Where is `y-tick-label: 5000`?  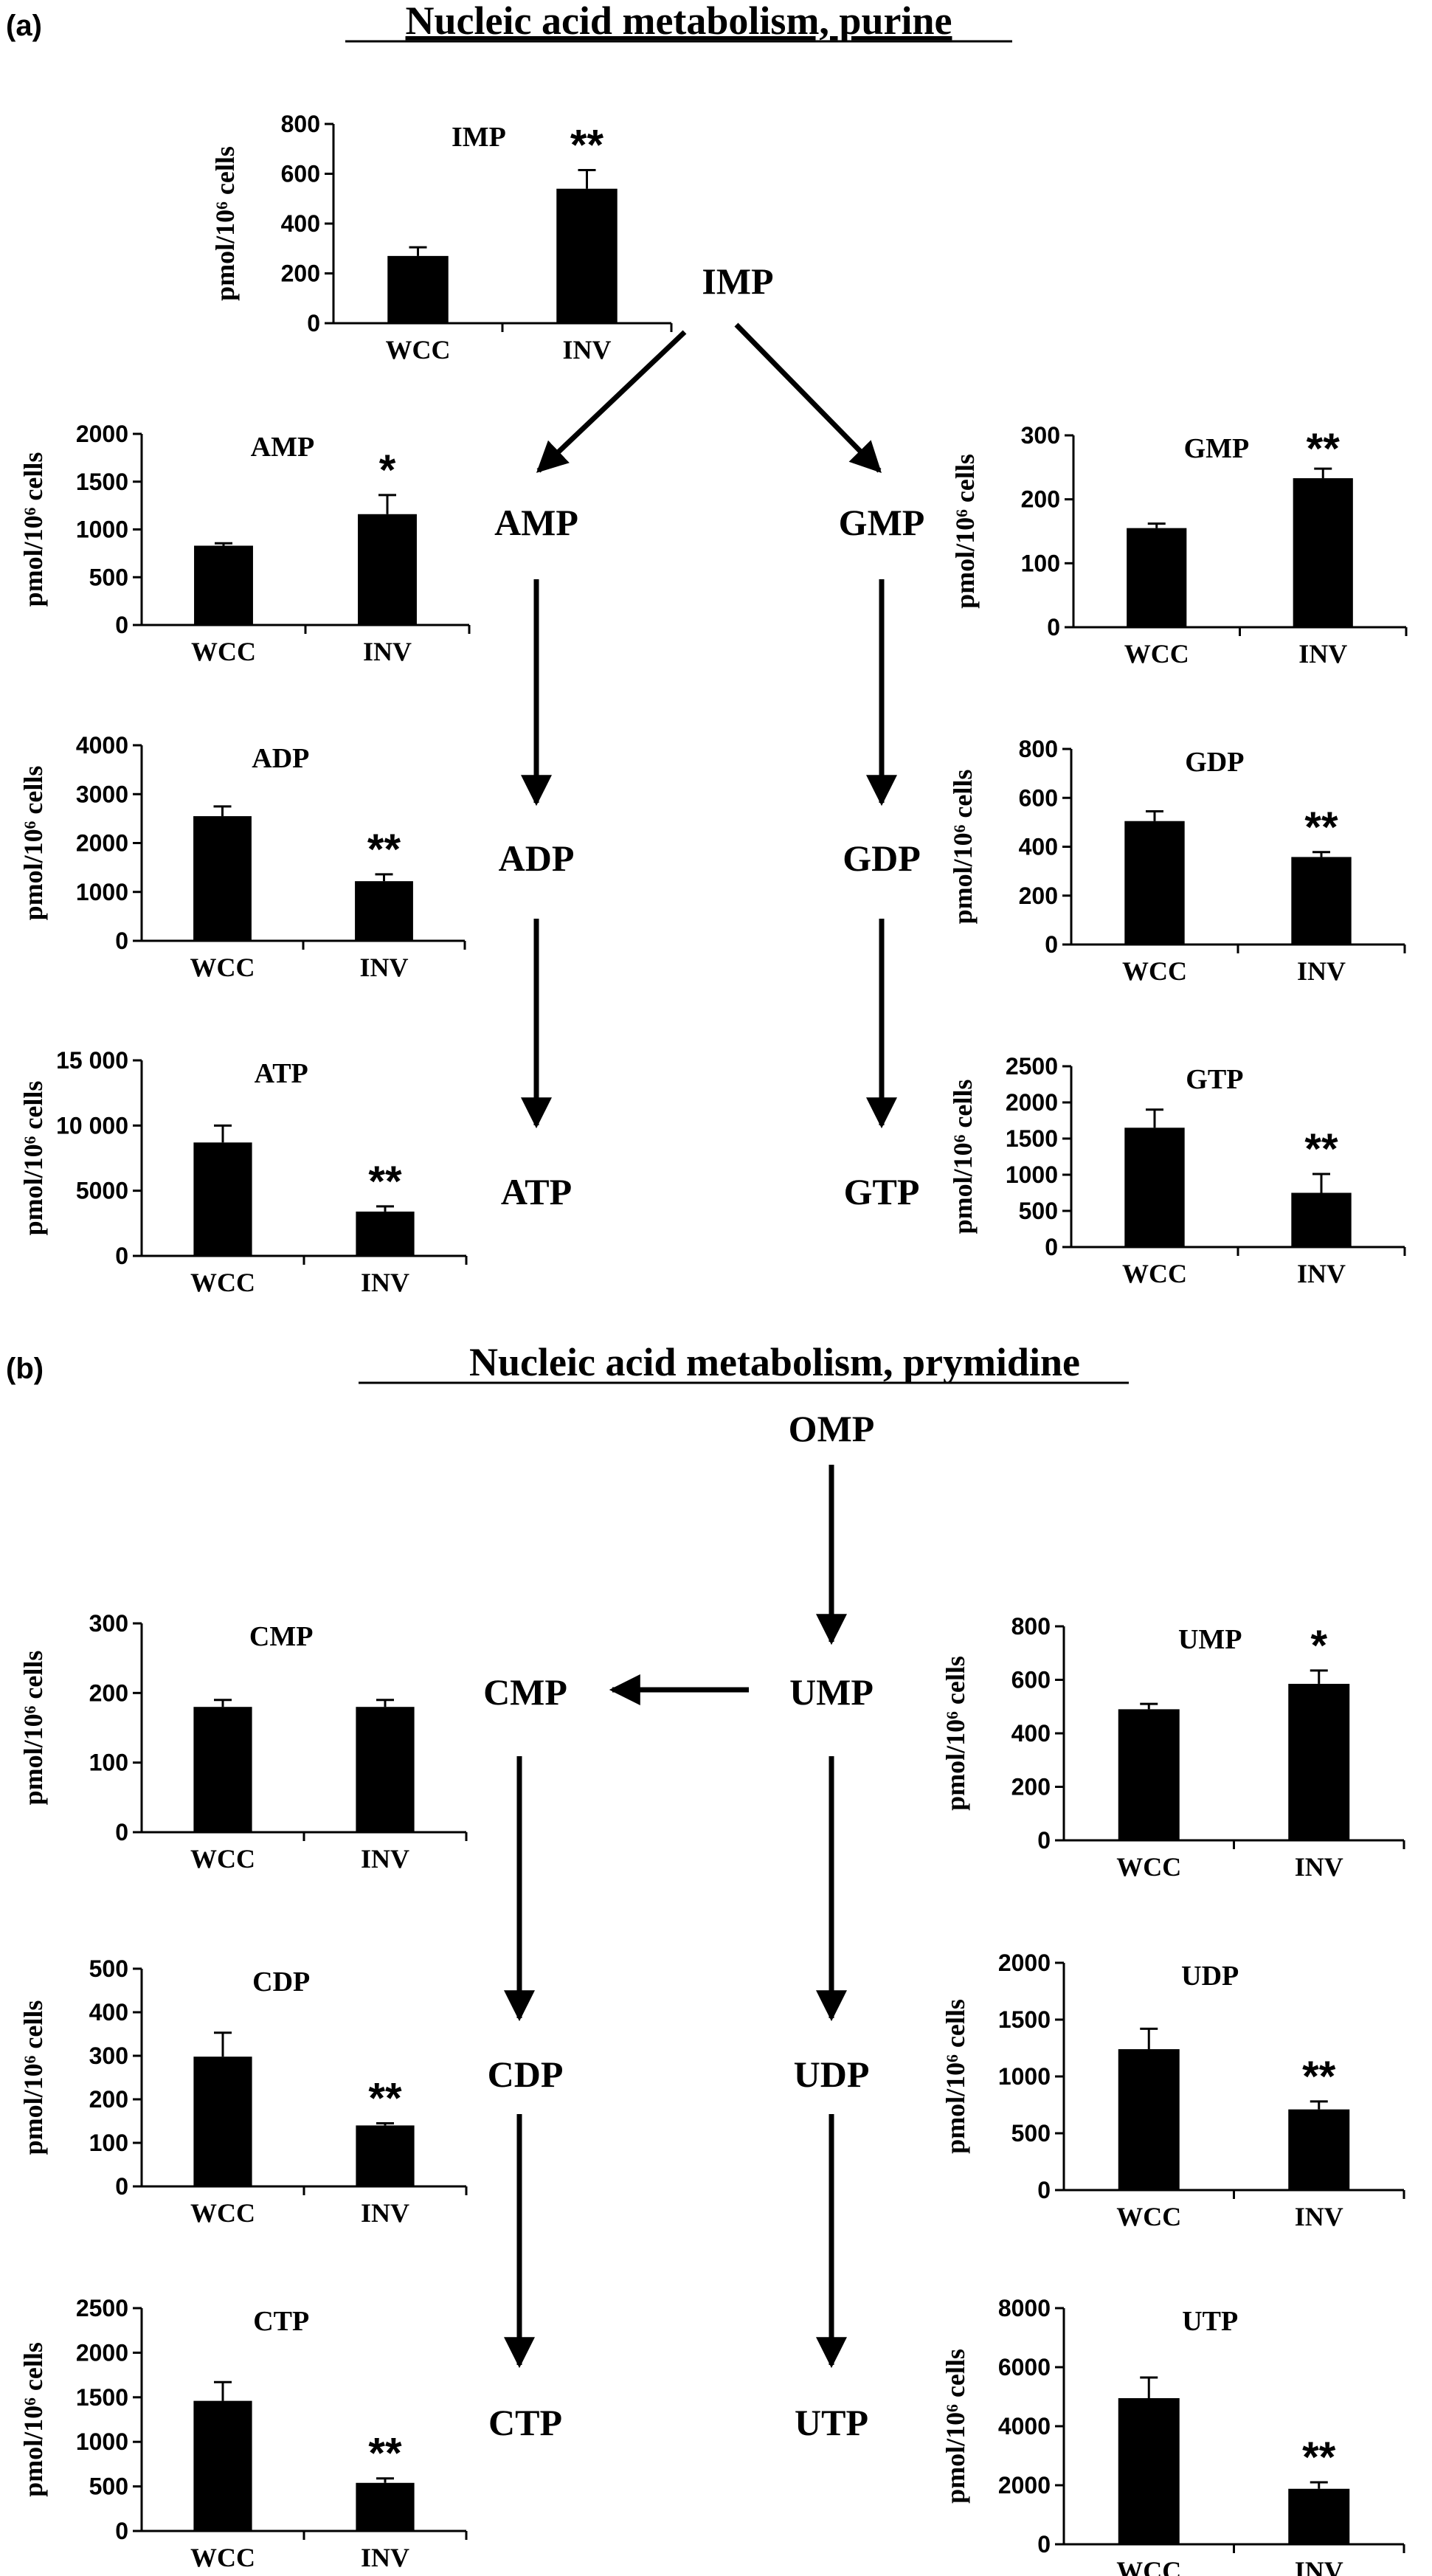 y-tick-label: 5000 is located at coordinates (102, 1191).